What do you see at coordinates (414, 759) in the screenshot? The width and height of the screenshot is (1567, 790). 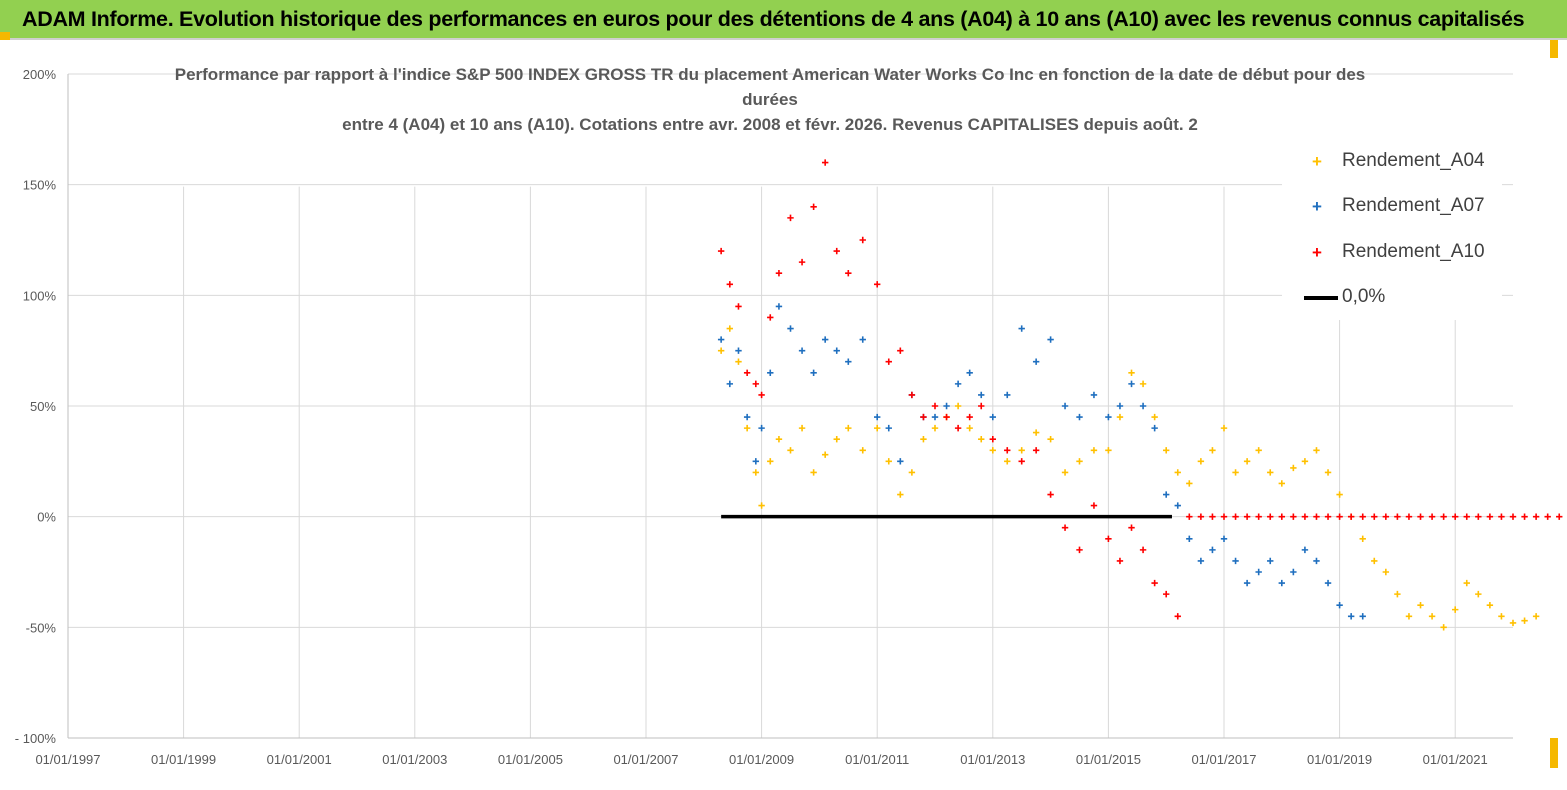 I see `x-tick-label: 01/01/2003` at bounding box center [414, 759].